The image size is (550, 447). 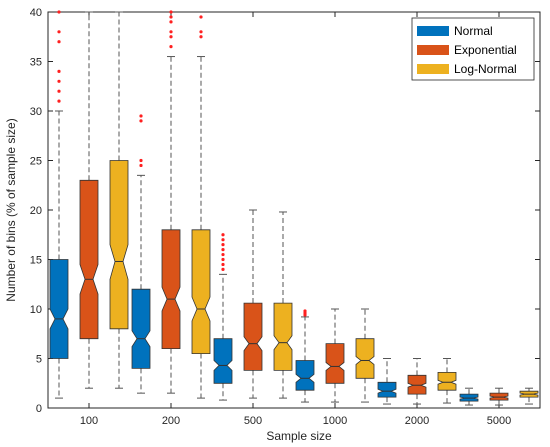 I want to click on box-log-normal-2000, so click(x=447, y=381).